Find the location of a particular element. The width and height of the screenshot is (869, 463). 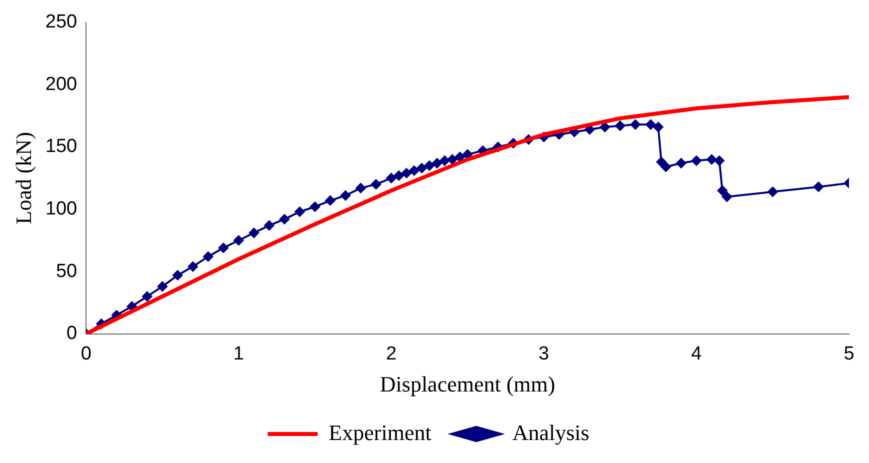

y-tick-label: 0 is located at coordinates (72, 333).